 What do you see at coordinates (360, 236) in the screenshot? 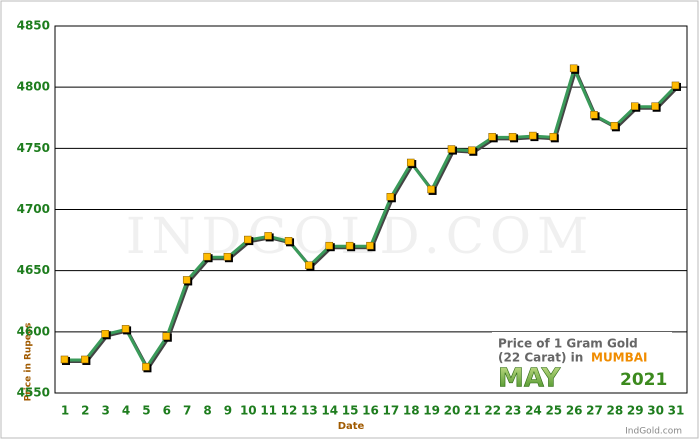
I see `watermark: IndGold.com` at bounding box center [360, 236].